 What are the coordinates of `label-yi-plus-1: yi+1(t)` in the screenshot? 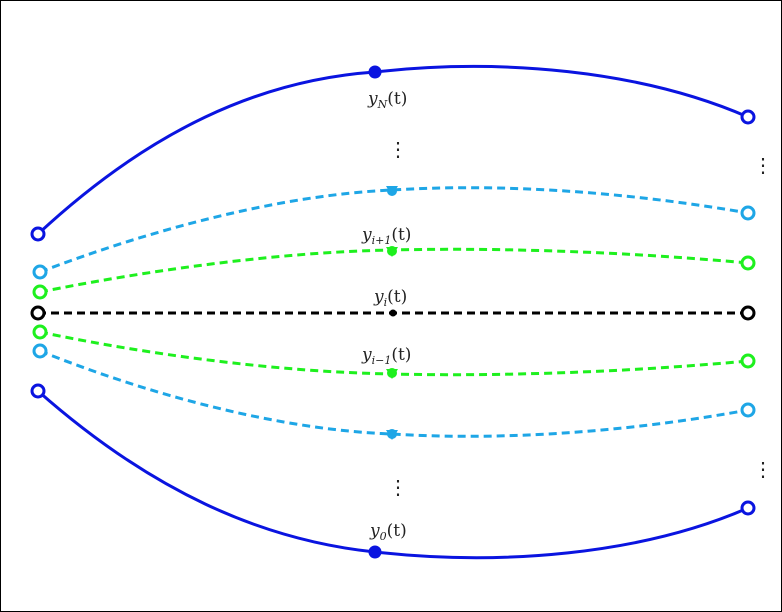 It's located at (386, 236).